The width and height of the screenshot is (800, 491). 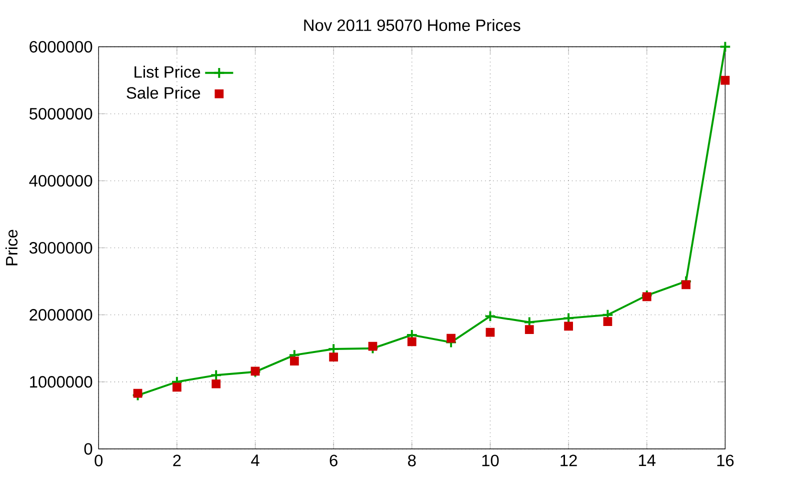 What do you see at coordinates (334, 460) in the screenshot?
I see `x-tick-label: 6` at bounding box center [334, 460].